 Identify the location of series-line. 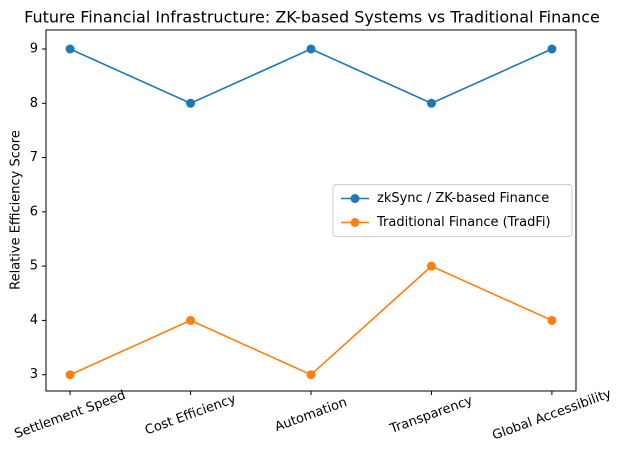
(311, 76).